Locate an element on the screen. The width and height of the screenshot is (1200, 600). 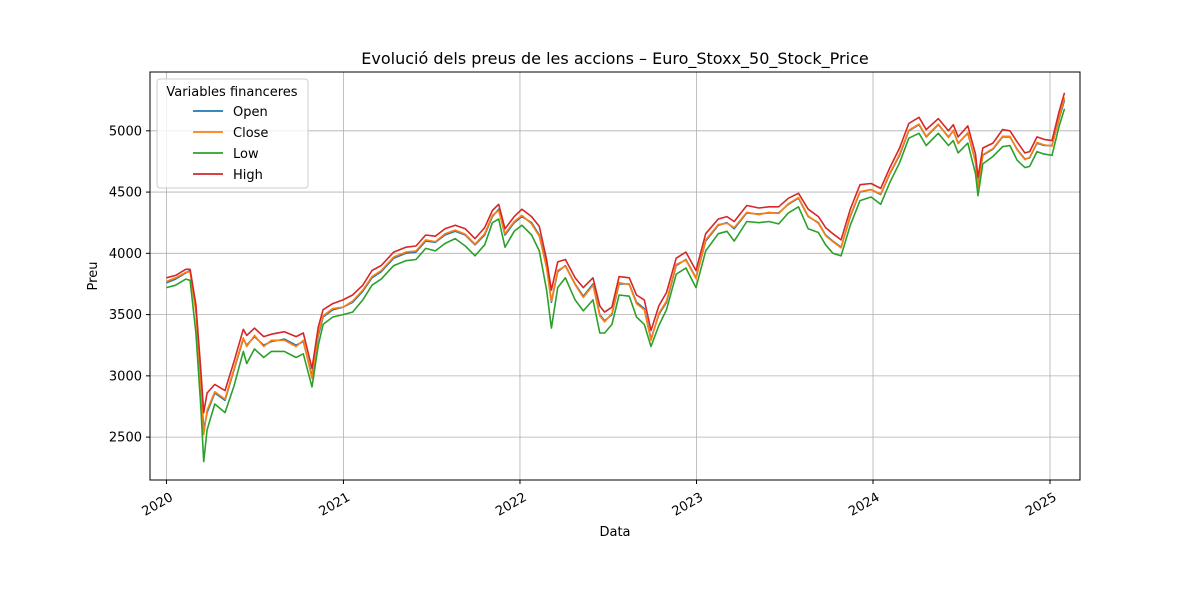
legend-box is located at coordinates (232, 133).